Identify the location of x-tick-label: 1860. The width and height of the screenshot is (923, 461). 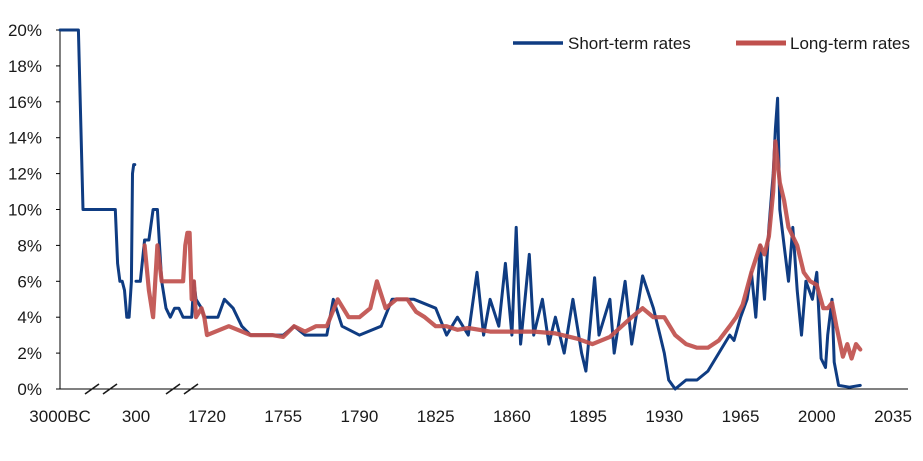
(512, 416).